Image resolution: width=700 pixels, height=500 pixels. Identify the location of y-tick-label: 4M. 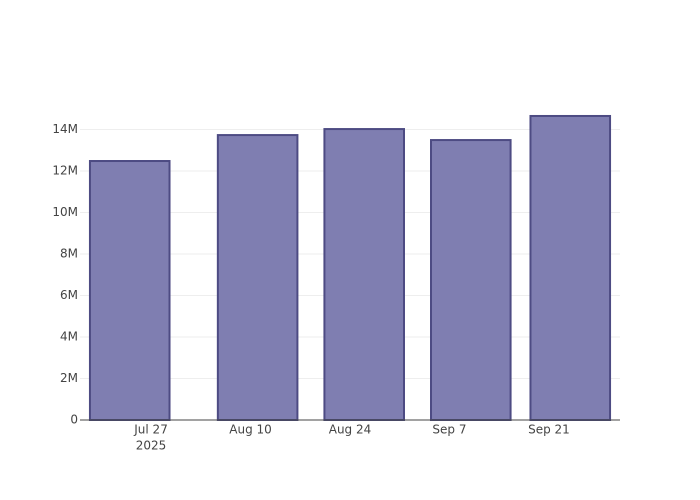
(69, 336).